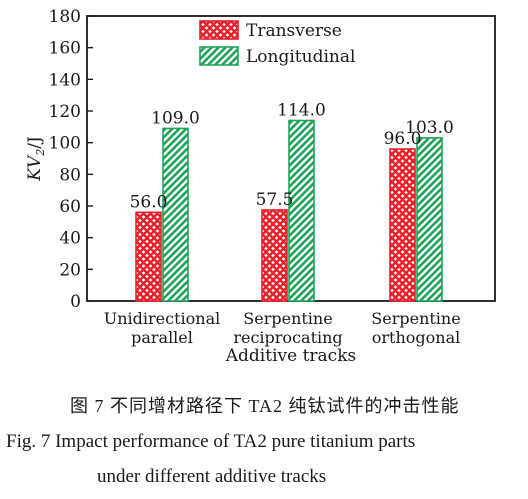 The image size is (528, 499). Describe the element at coordinates (429, 128) in the screenshot. I see `data-label: 103.0` at that location.